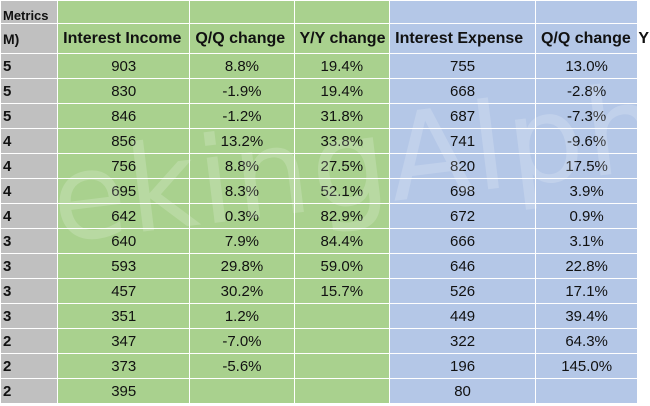 The height and width of the screenshot is (406, 650). I want to click on interest-expense-cell: 646, so click(462, 266).